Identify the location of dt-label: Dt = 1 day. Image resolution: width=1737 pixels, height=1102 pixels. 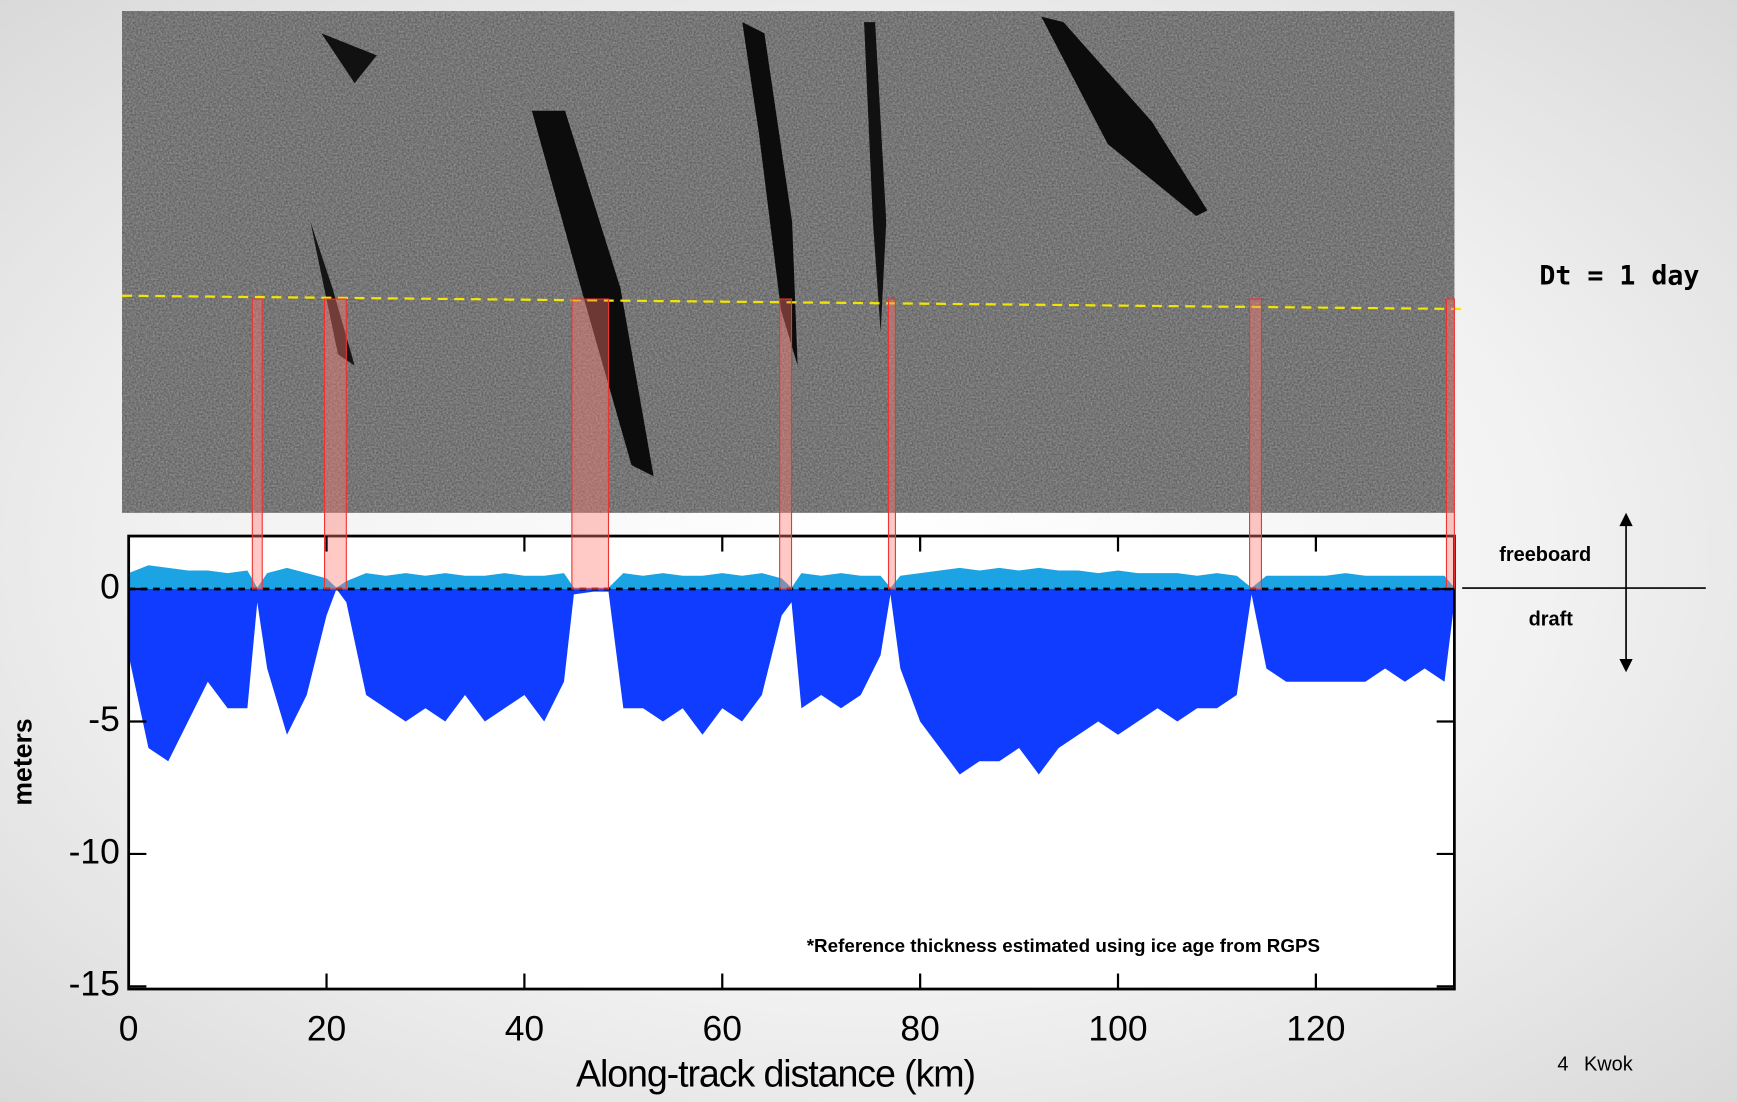
(1619, 275).